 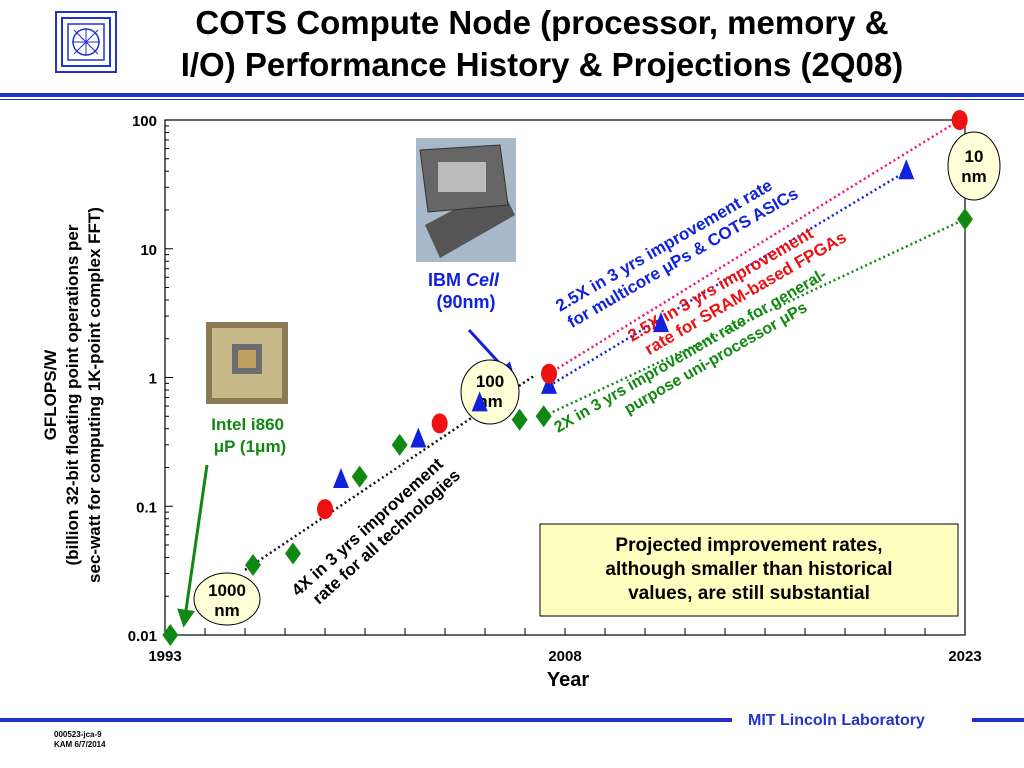 I want to click on trend-line, so click(x=754, y=246).